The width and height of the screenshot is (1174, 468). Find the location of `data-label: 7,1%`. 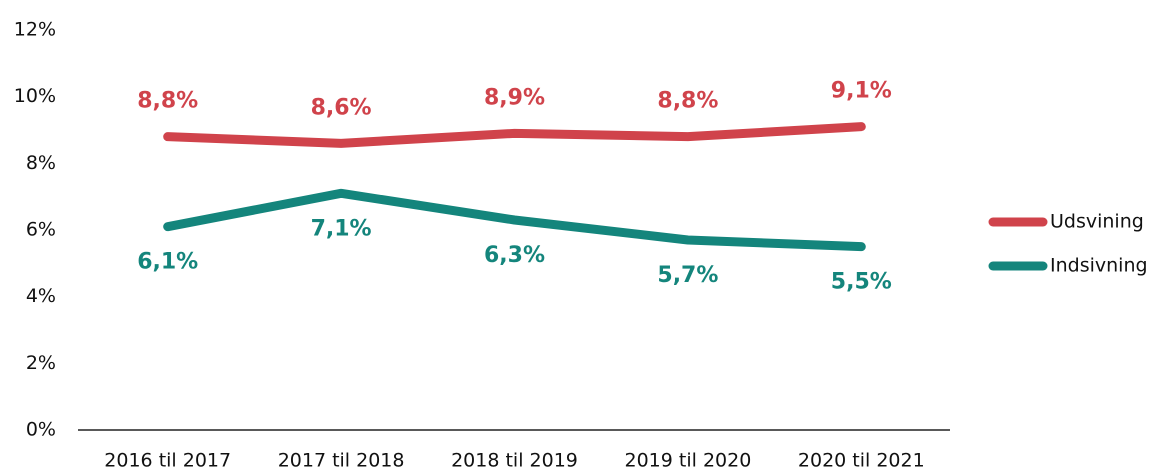

data-label: 7,1% is located at coordinates (341, 228).